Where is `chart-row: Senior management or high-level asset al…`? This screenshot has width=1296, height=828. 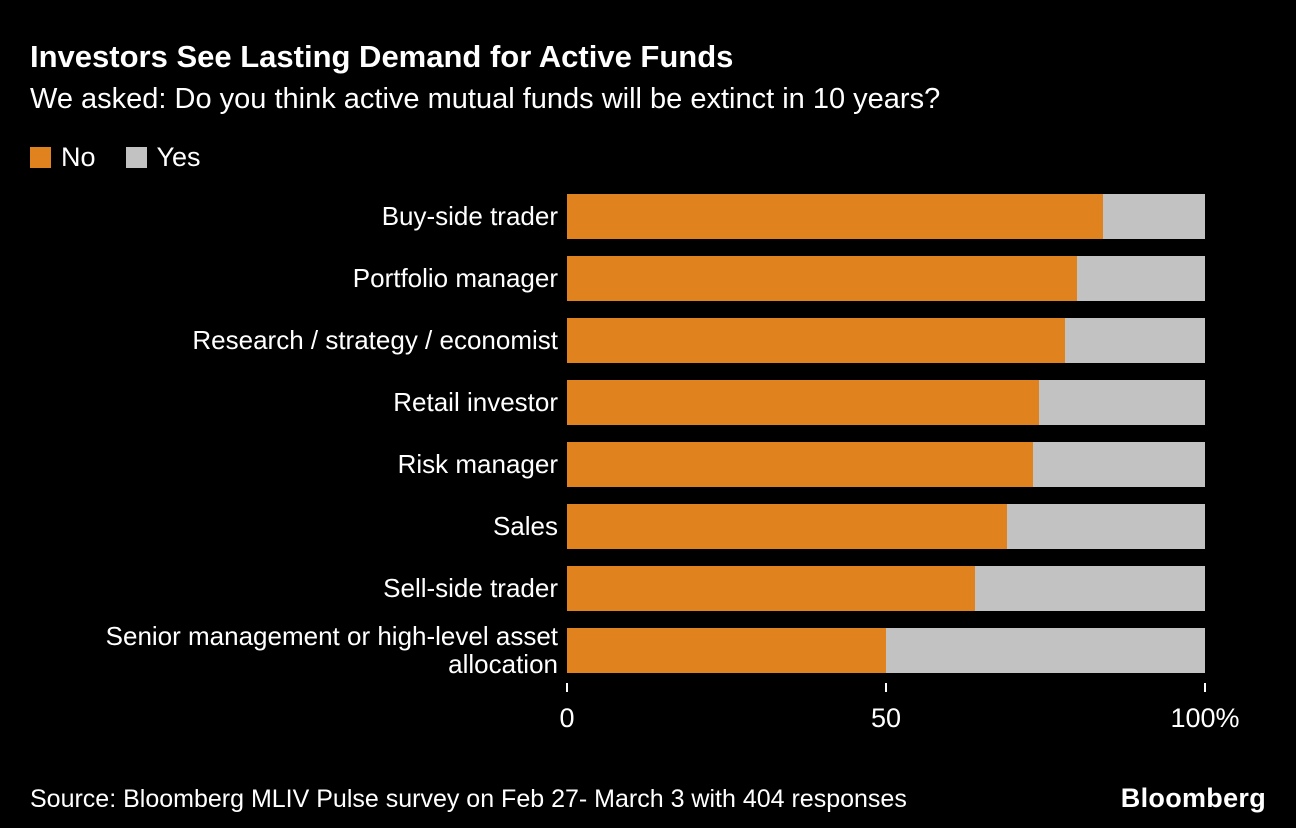 chart-row: Senior management or high-level asset al… is located at coordinates (617, 650).